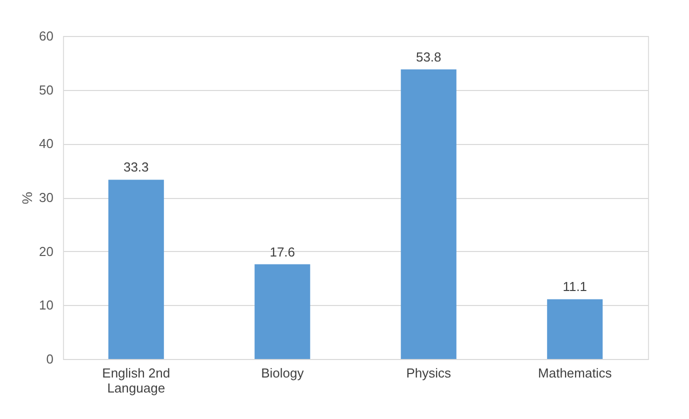 The height and width of the screenshot is (419, 689). Describe the element at coordinates (46, 36) in the screenshot. I see `y-tick-label: 60` at that location.